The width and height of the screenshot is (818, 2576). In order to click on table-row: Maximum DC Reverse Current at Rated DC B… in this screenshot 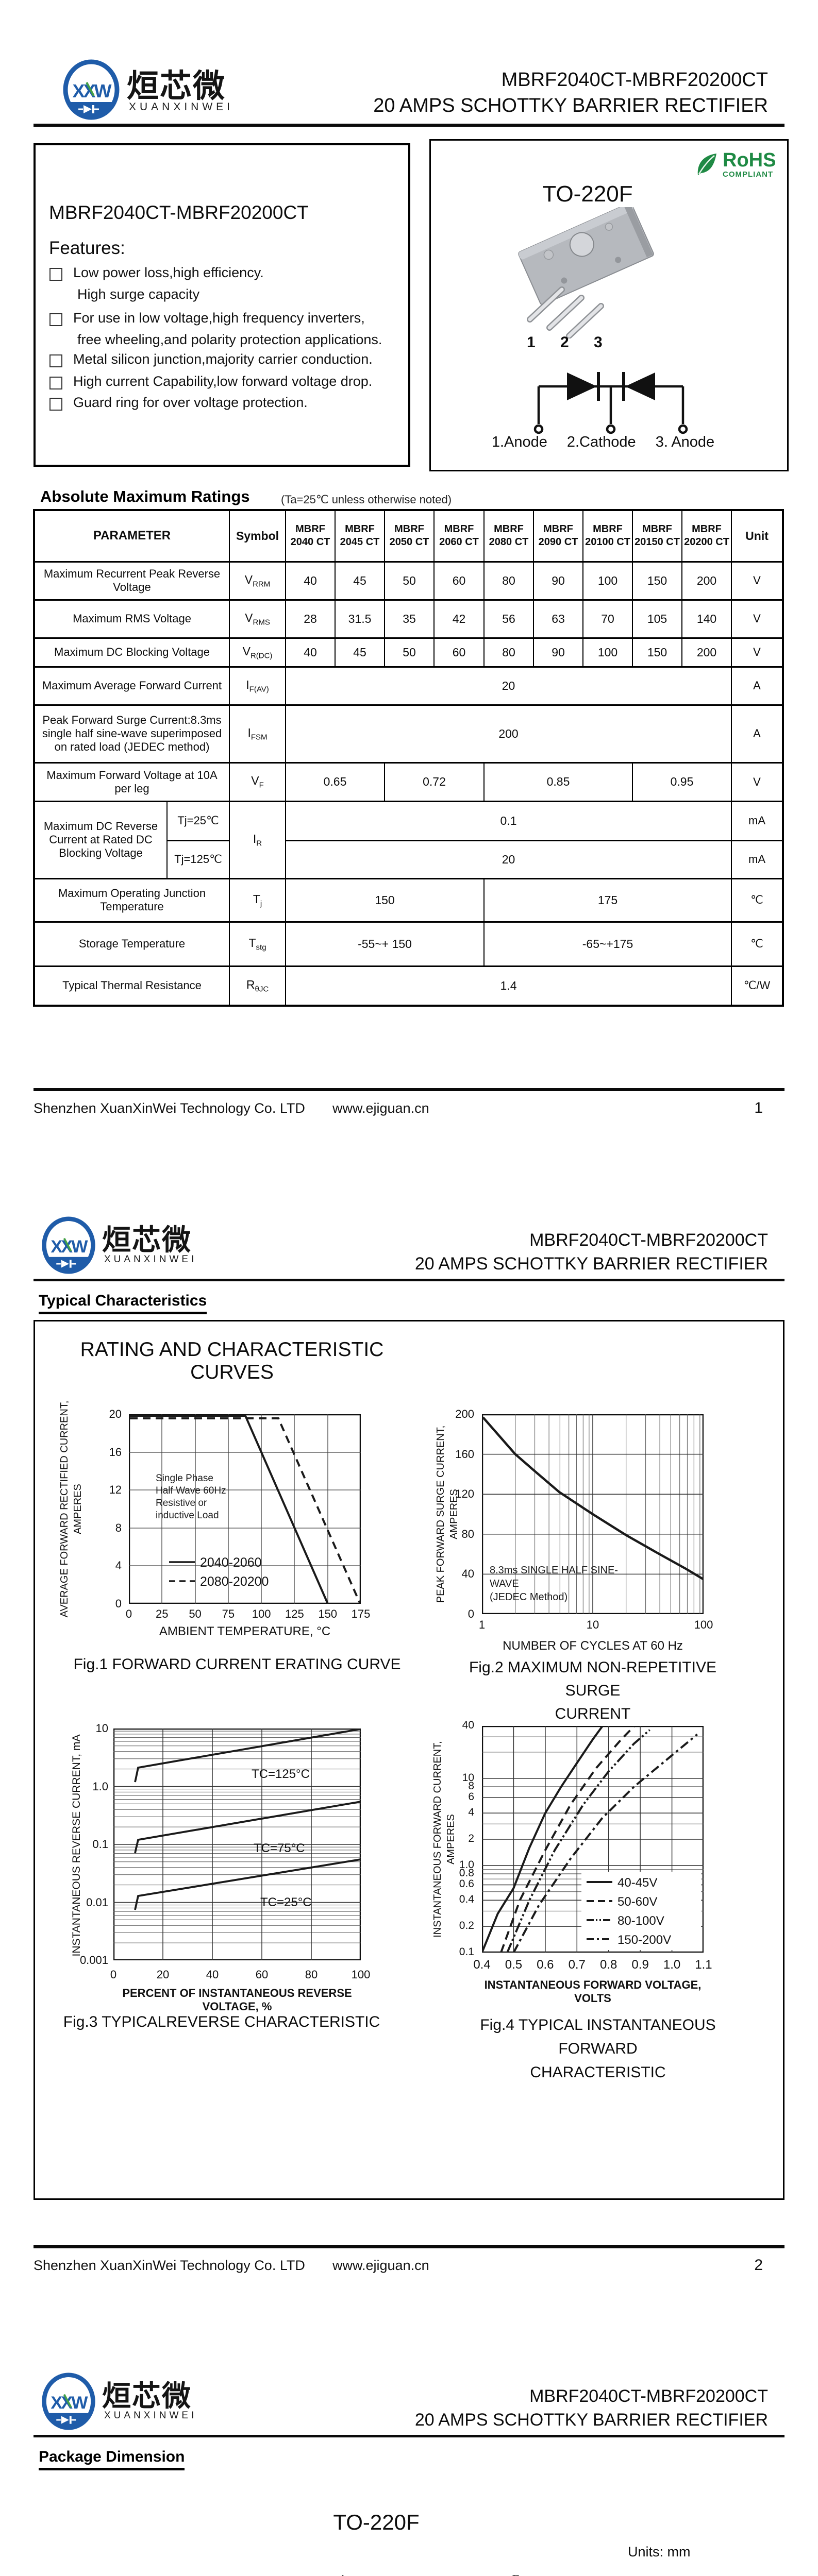, I will do `click(409, 839)`.